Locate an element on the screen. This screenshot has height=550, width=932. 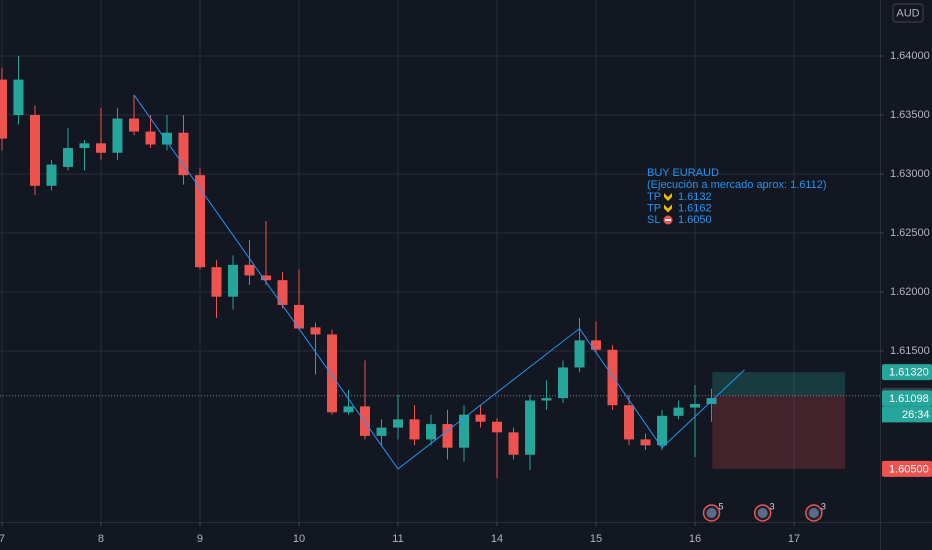
take-profit-zone is located at coordinates (779, 384).